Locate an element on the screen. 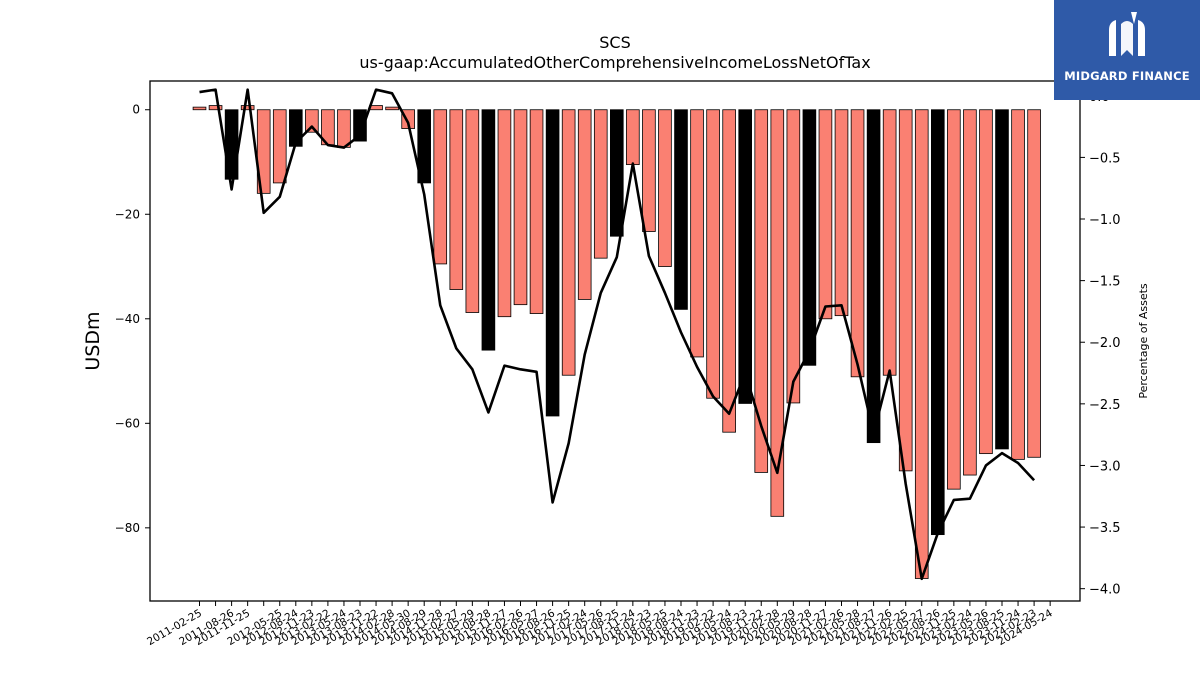 The height and width of the screenshot is (675, 1200). y-tick-label: −60 is located at coordinates (127, 423).